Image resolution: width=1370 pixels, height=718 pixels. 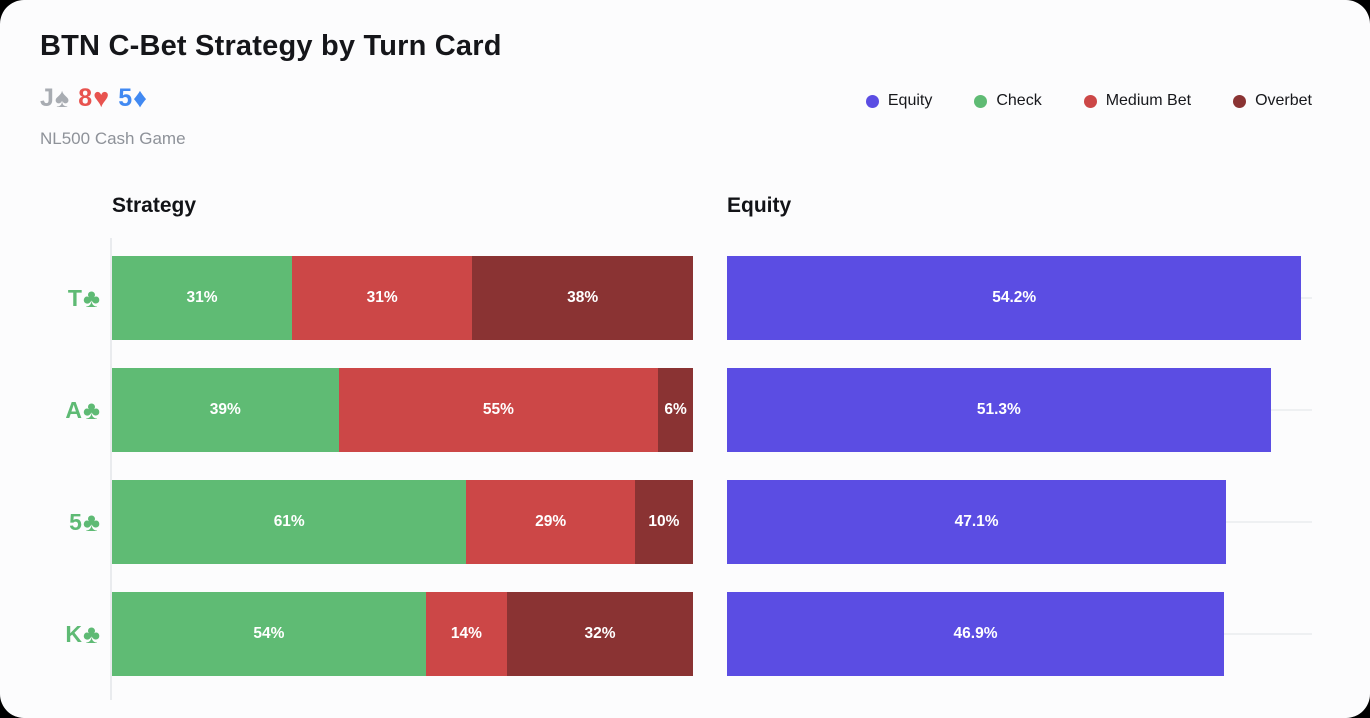 I want to click on bar-segment-check: 54%, so click(x=269, y=634).